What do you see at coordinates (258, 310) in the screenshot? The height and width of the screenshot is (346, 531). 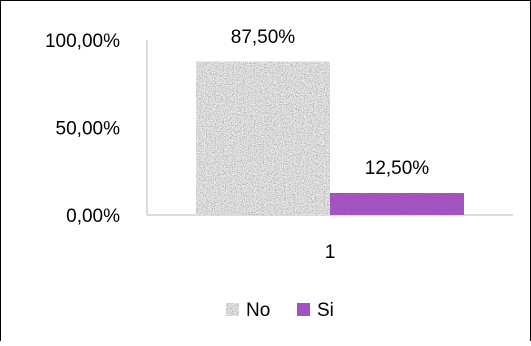 I see `legend-label-no: No` at bounding box center [258, 310].